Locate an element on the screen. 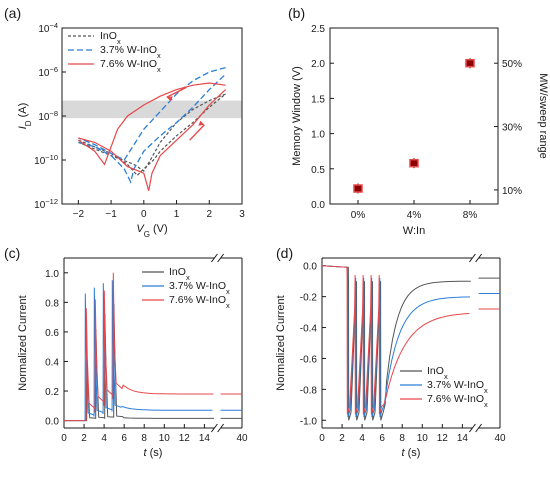 The image size is (550, 480). x-tick-label-c: 14 is located at coordinates (205, 438).